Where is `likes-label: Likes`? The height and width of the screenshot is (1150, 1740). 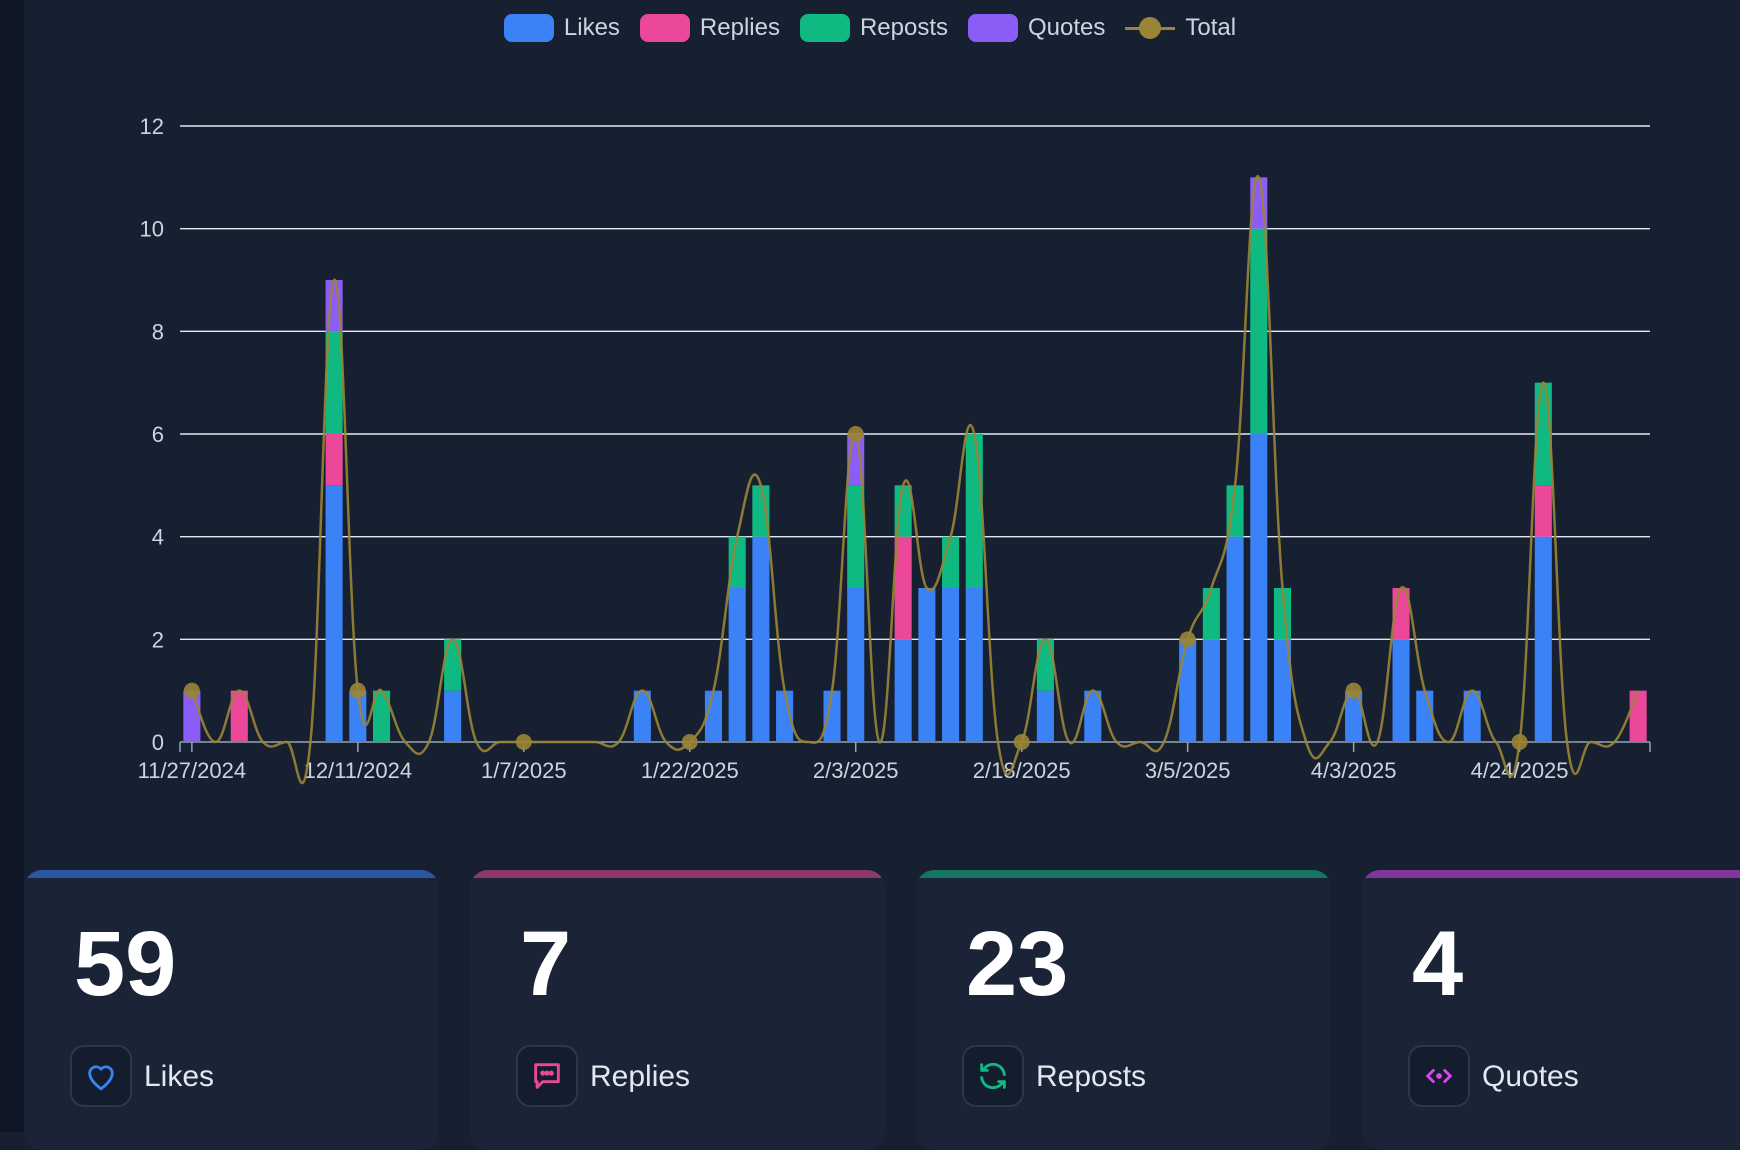 likes-label: Likes is located at coordinates (179, 1076).